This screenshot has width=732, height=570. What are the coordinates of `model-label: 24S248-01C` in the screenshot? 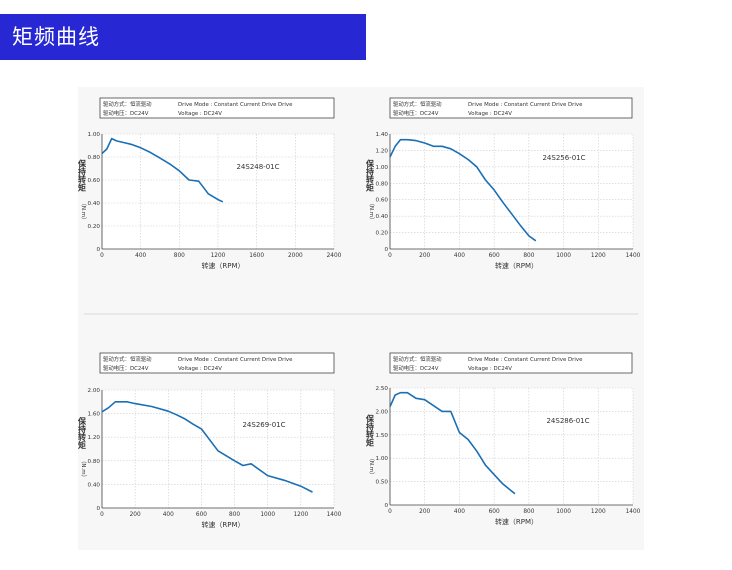 It's located at (257, 167).